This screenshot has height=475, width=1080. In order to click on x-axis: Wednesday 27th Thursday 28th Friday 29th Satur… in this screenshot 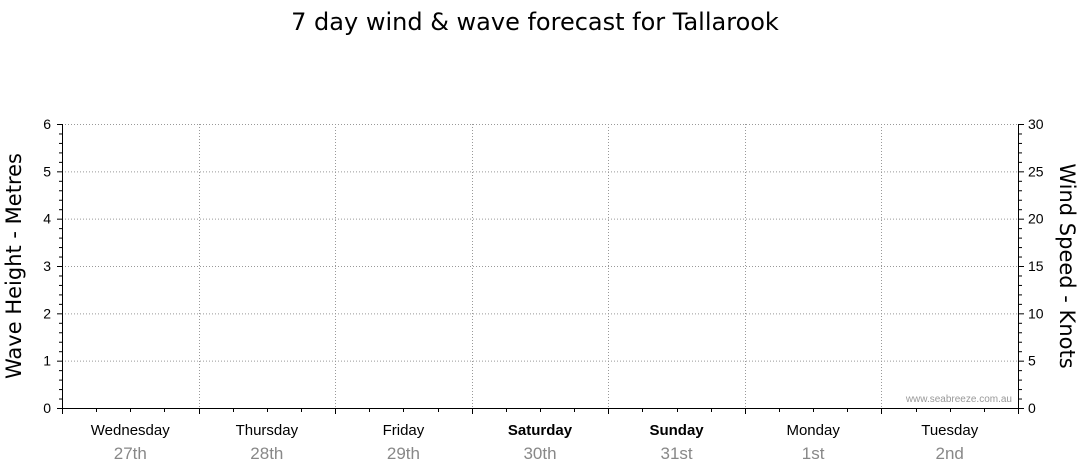, I will do `click(540, 435)`.